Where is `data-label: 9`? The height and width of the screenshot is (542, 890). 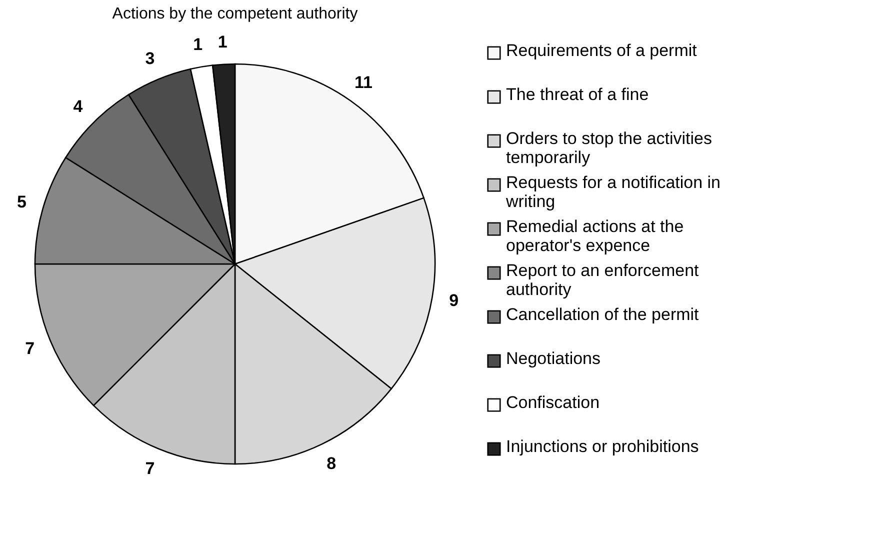 data-label: 9 is located at coordinates (454, 300).